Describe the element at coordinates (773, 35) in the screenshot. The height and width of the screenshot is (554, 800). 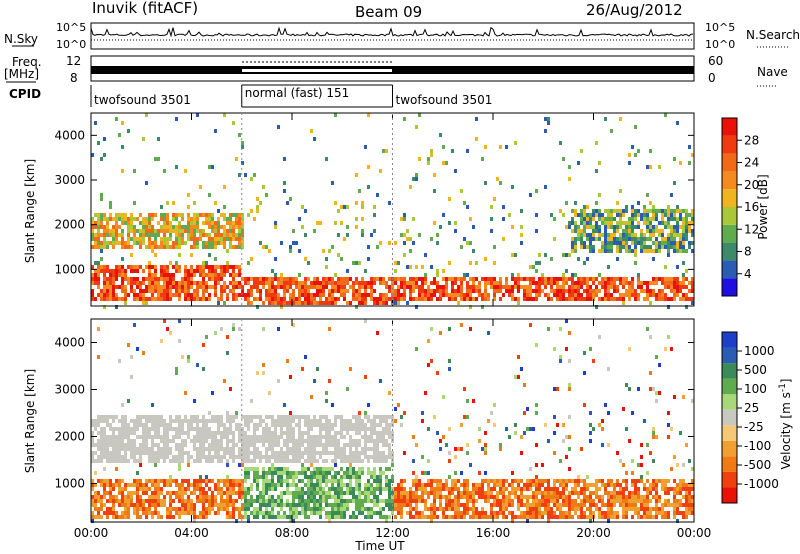
I see `nsearch-label: N.Search` at that location.